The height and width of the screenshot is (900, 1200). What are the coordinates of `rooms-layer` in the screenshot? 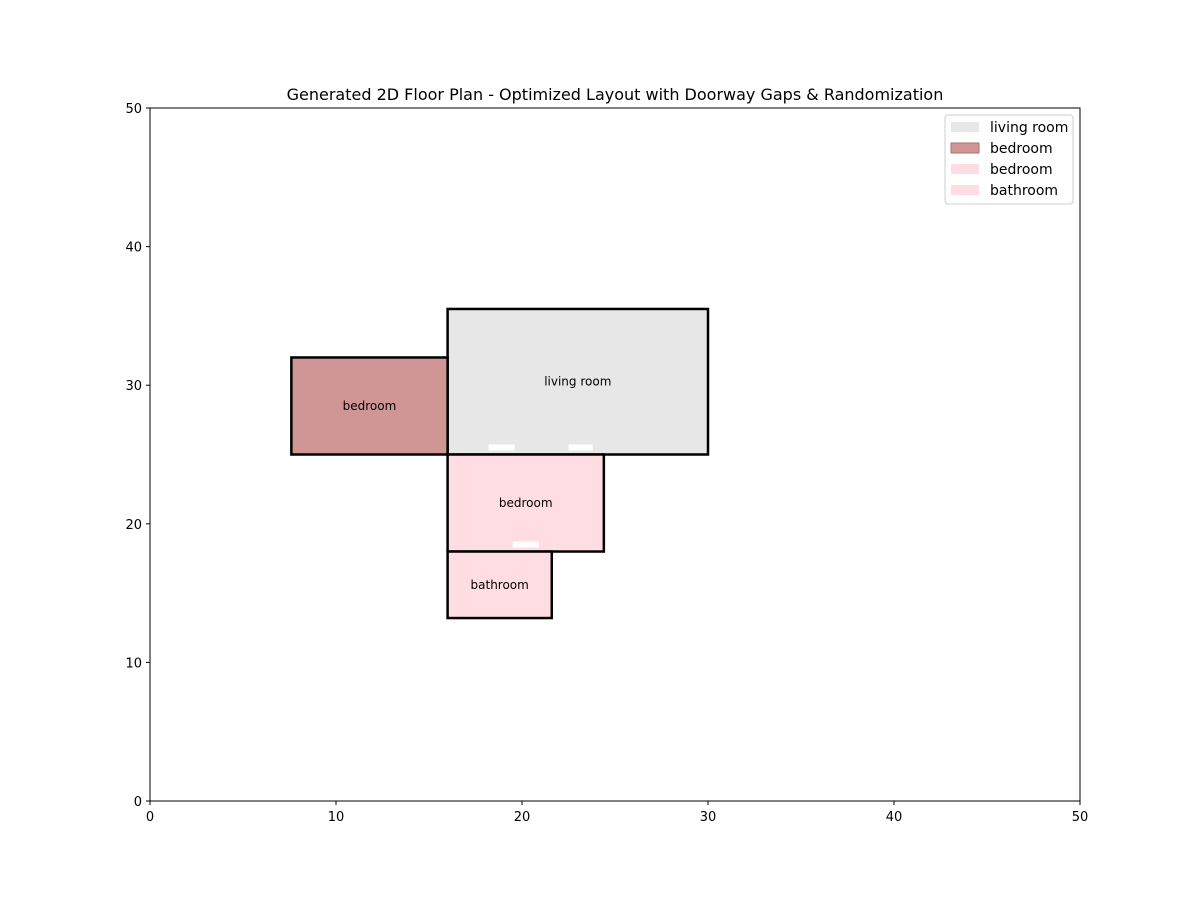 It's located at (500, 463).